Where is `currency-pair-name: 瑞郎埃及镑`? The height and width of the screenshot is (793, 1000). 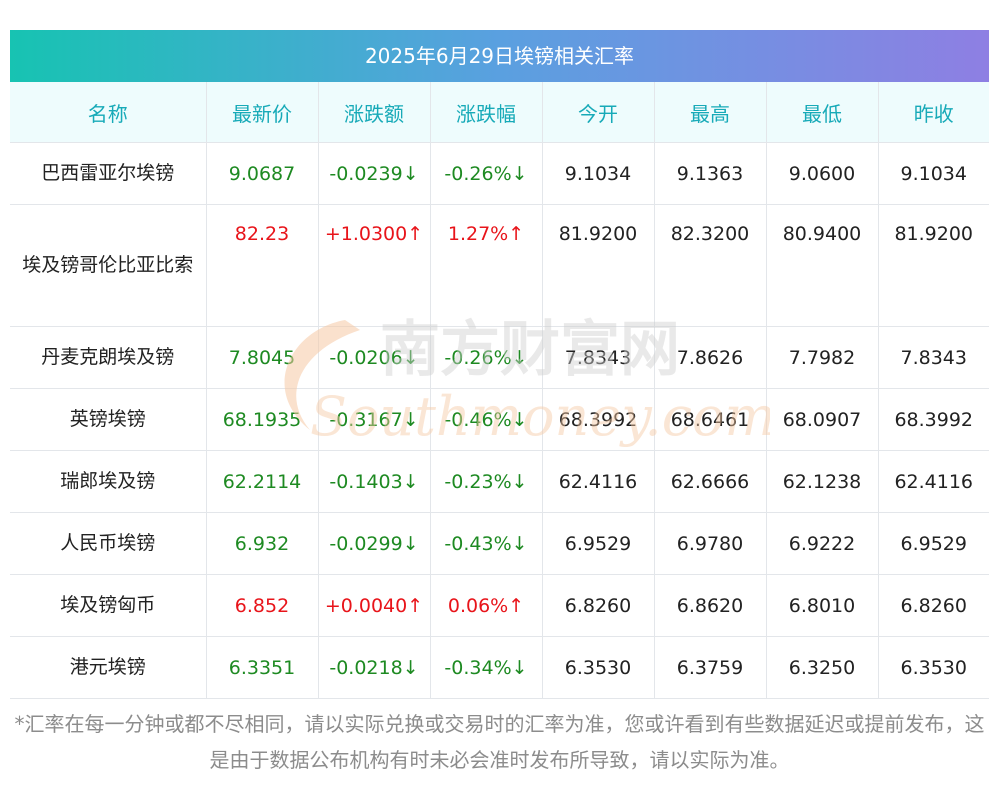 currency-pair-name: 瑞郎埃及镑 is located at coordinates (108, 481).